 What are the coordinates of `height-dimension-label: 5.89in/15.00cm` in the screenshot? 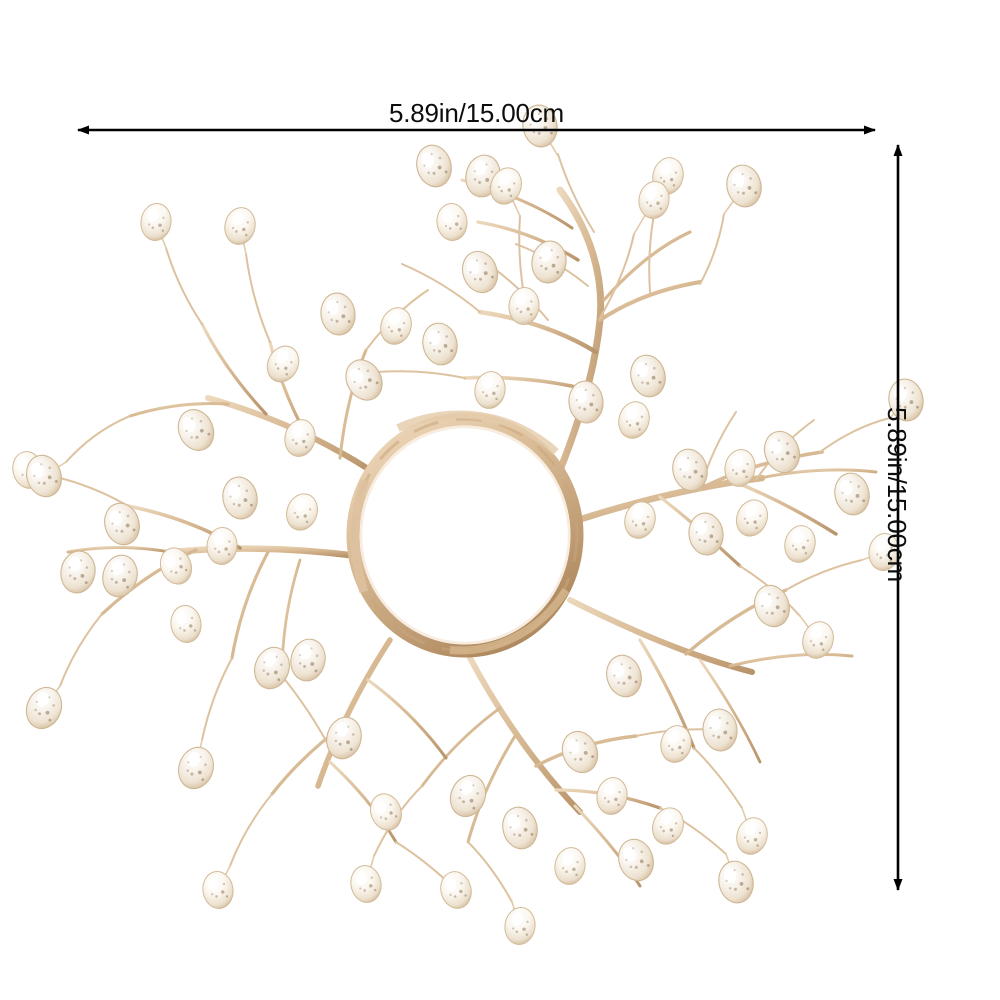 It's located at (897, 494).